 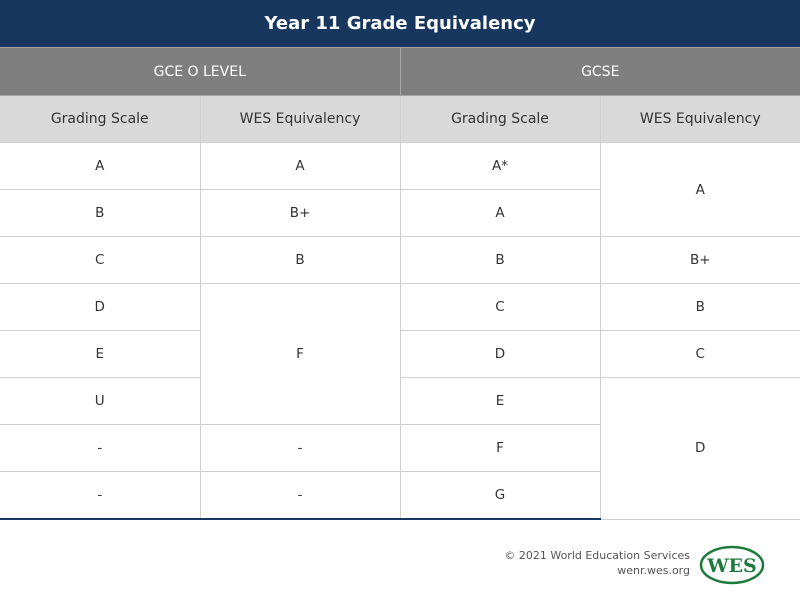 I want to click on title: Year 11 Grade Equivalency, so click(x=400, y=23).